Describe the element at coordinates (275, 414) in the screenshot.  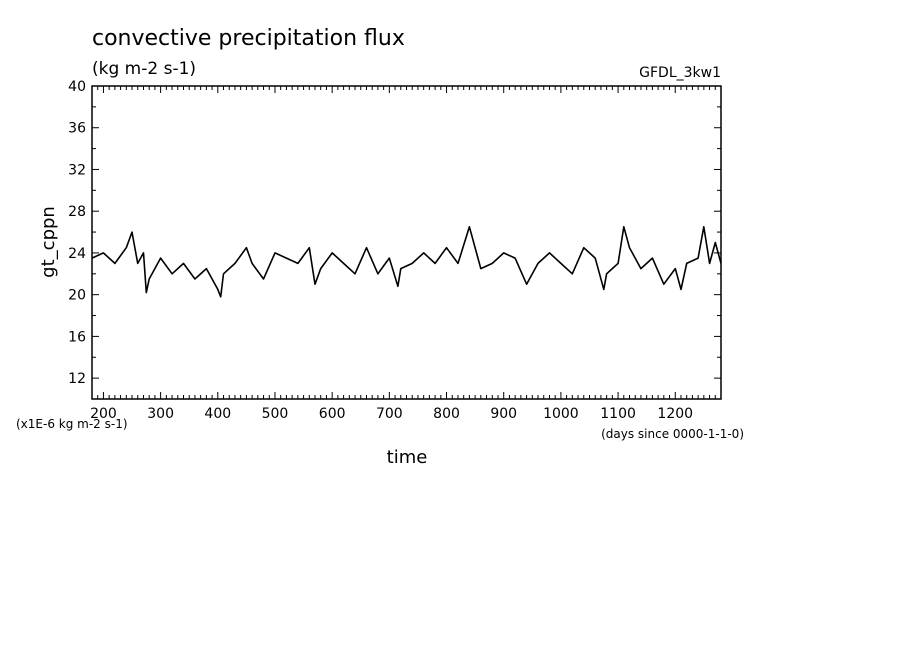
I see `x-tick-label: 500` at that location.